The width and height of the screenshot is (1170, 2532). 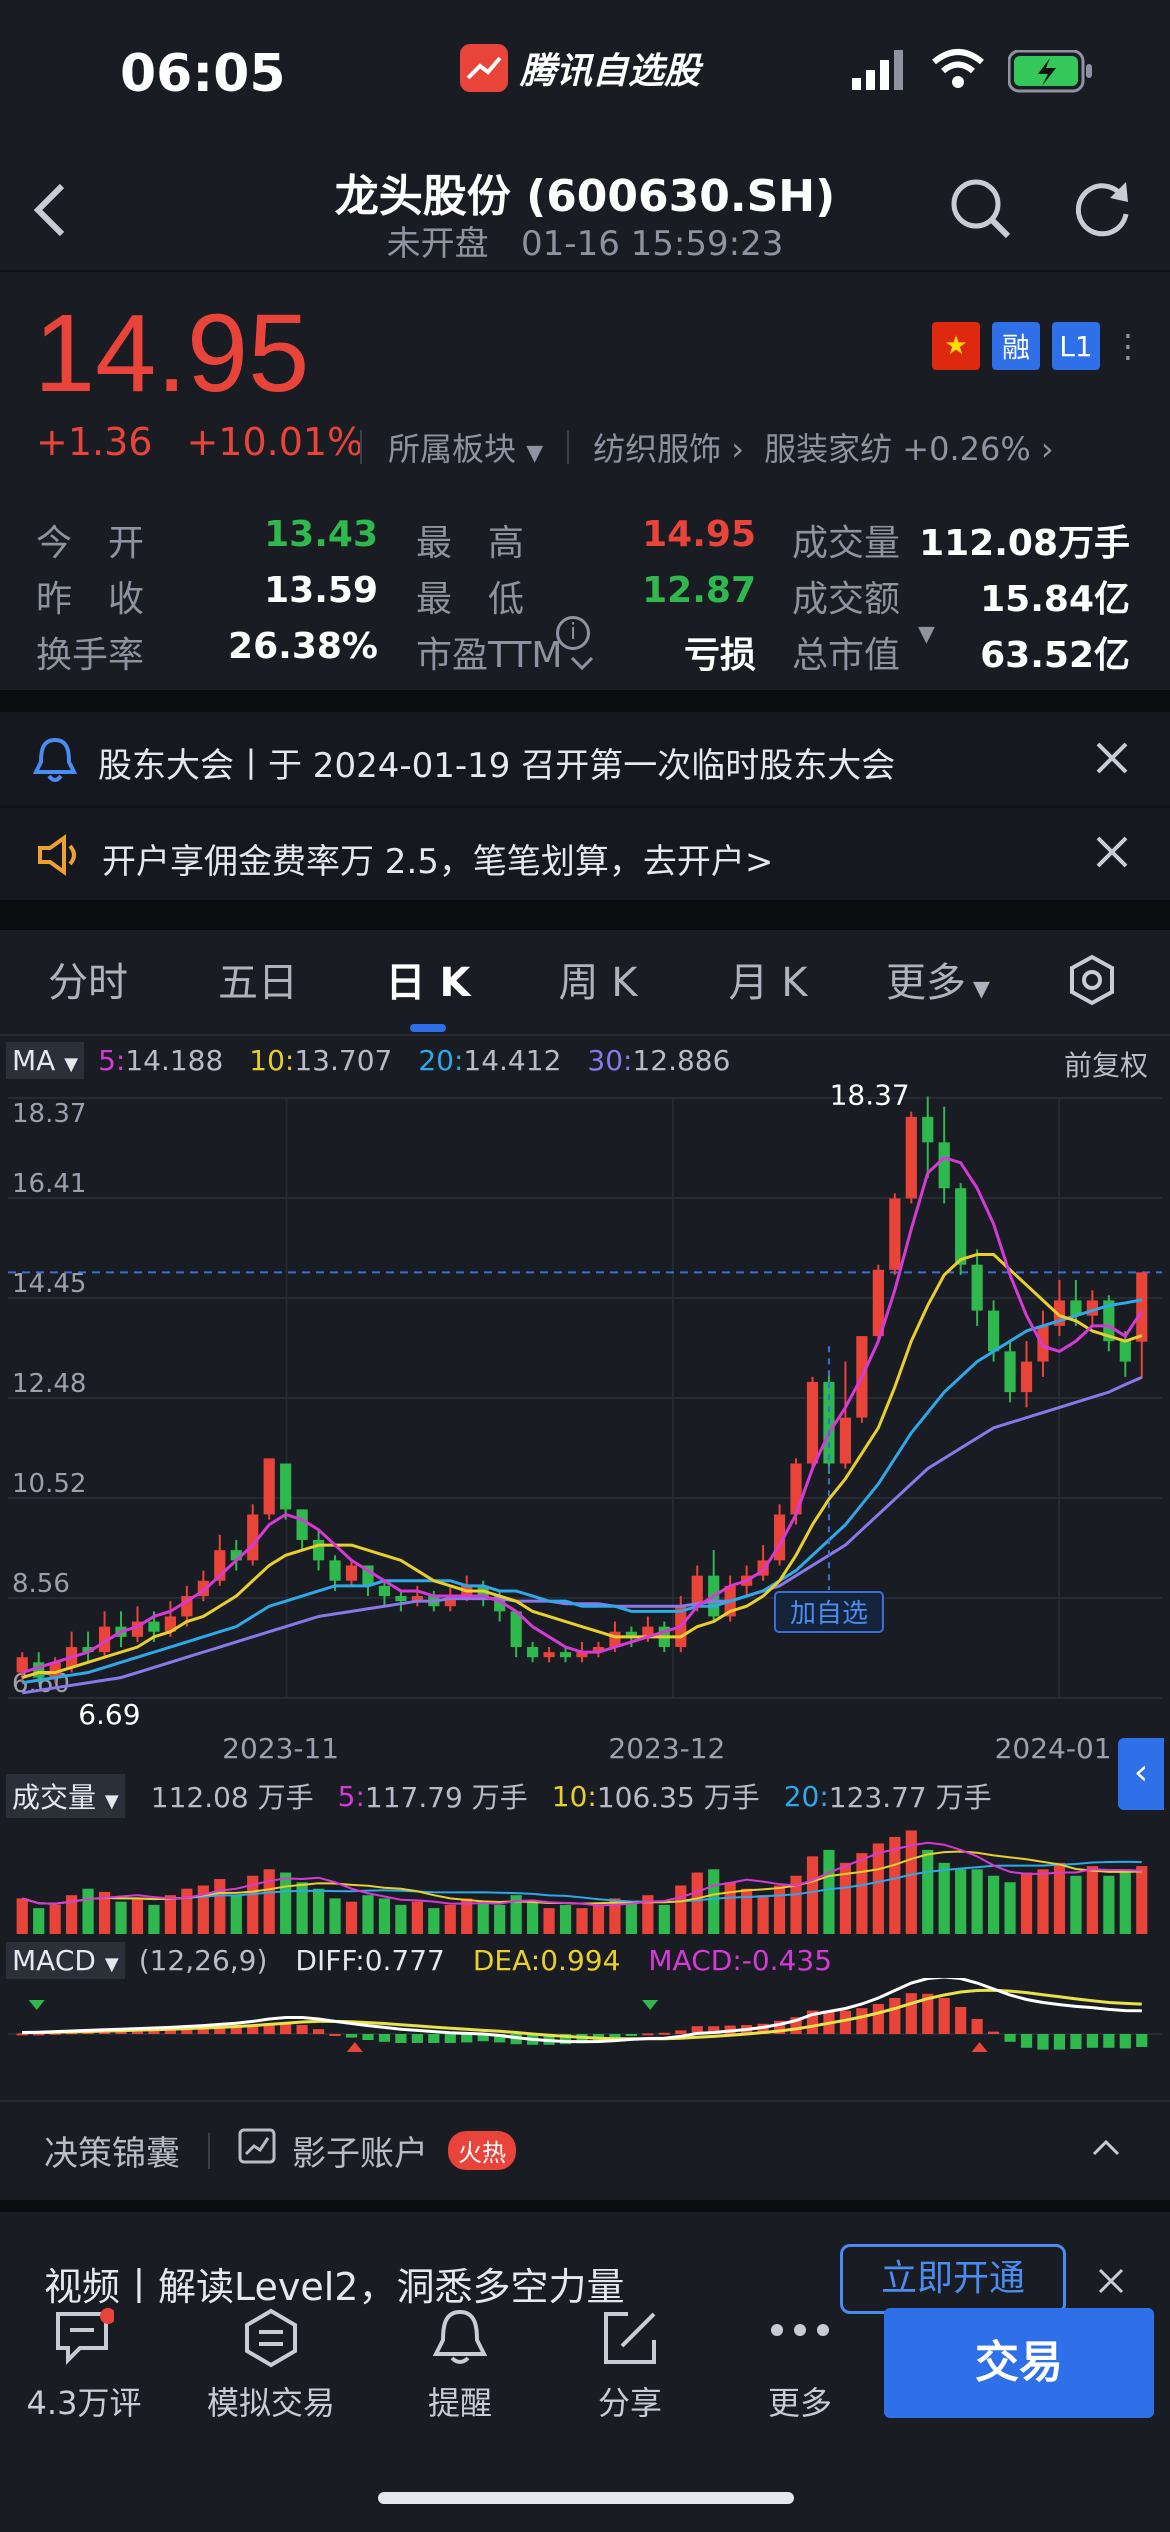 What do you see at coordinates (668, 447) in the screenshot?
I see `sector-link-1: 纺织服饰 ›` at bounding box center [668, 447].